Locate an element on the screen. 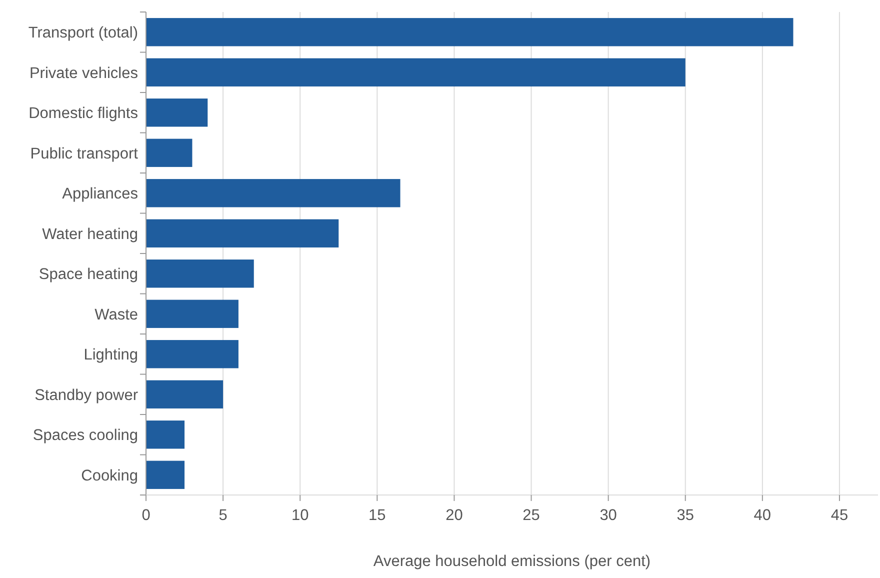  y-tick-label: Private vehicles is located at coordinates (83, 73).